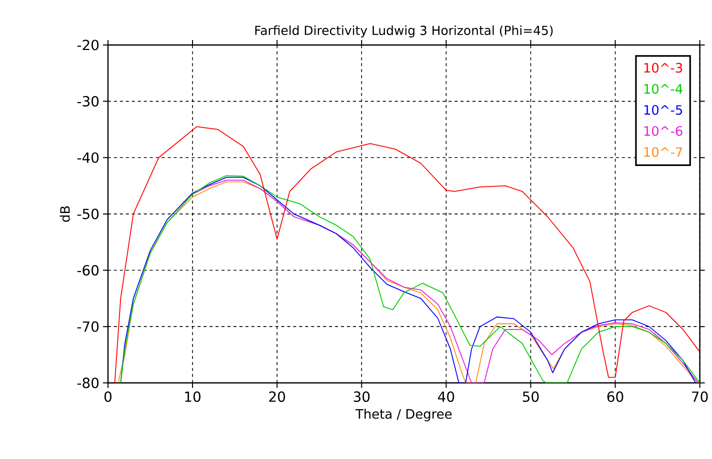  What do you see at coordinates (88, 270) in the screenshot?
I see `y-tick-label: -60` at bounding box center [88, 270].